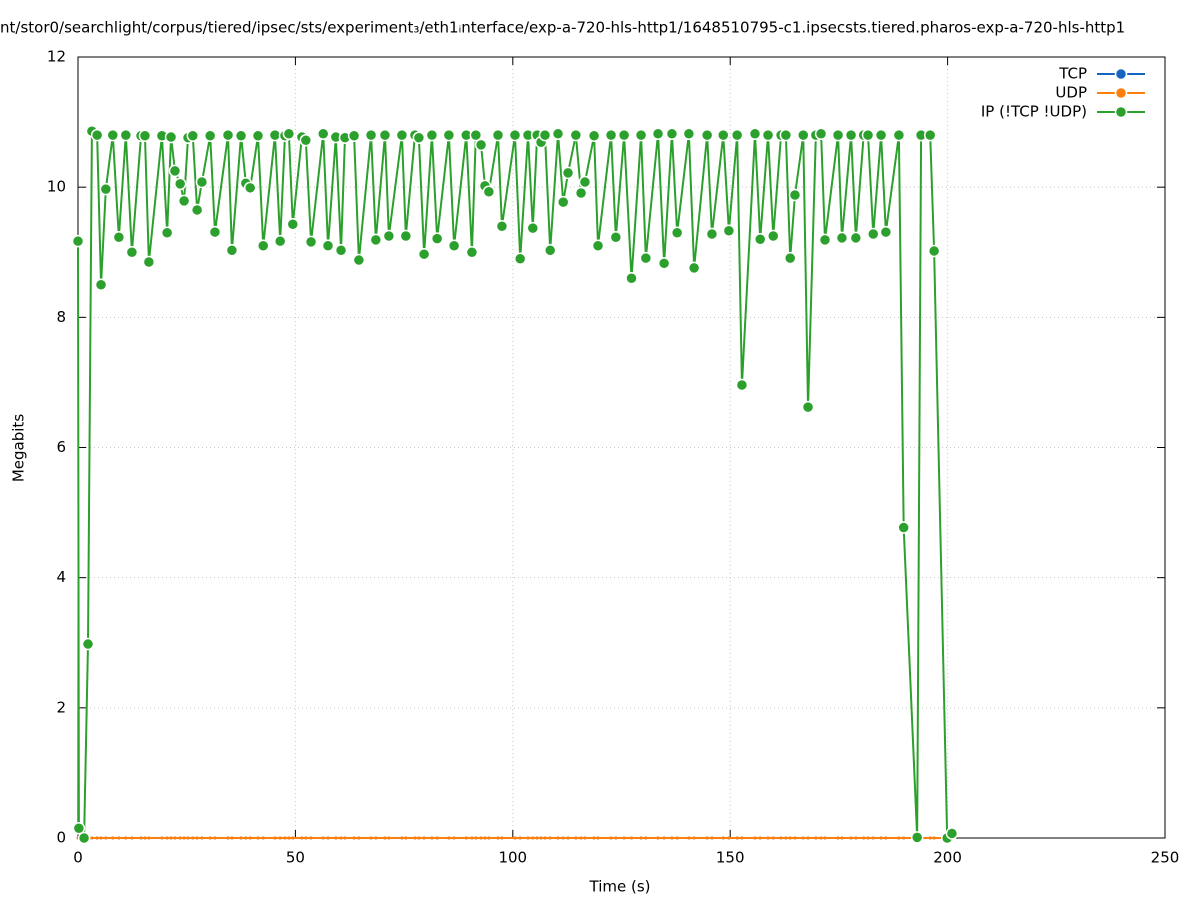  What do you see at coordinates (295, 858) in the screenshot?
I see `x-tick-label: 50` at bounding box center [295, 858].